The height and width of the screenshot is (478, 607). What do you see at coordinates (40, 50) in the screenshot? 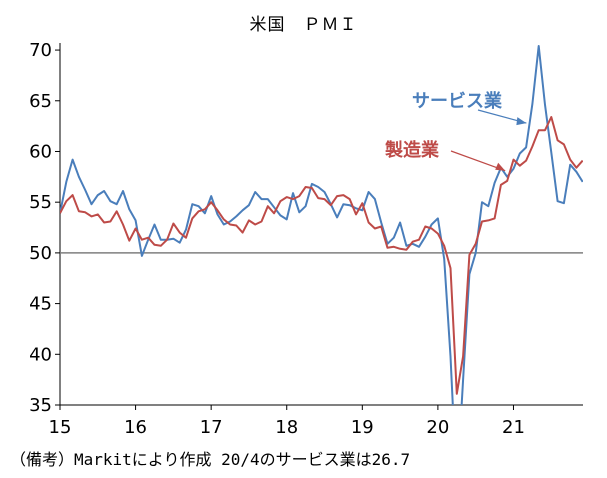
I see `y-tick-label: 70` at bounding box center [40, 50].